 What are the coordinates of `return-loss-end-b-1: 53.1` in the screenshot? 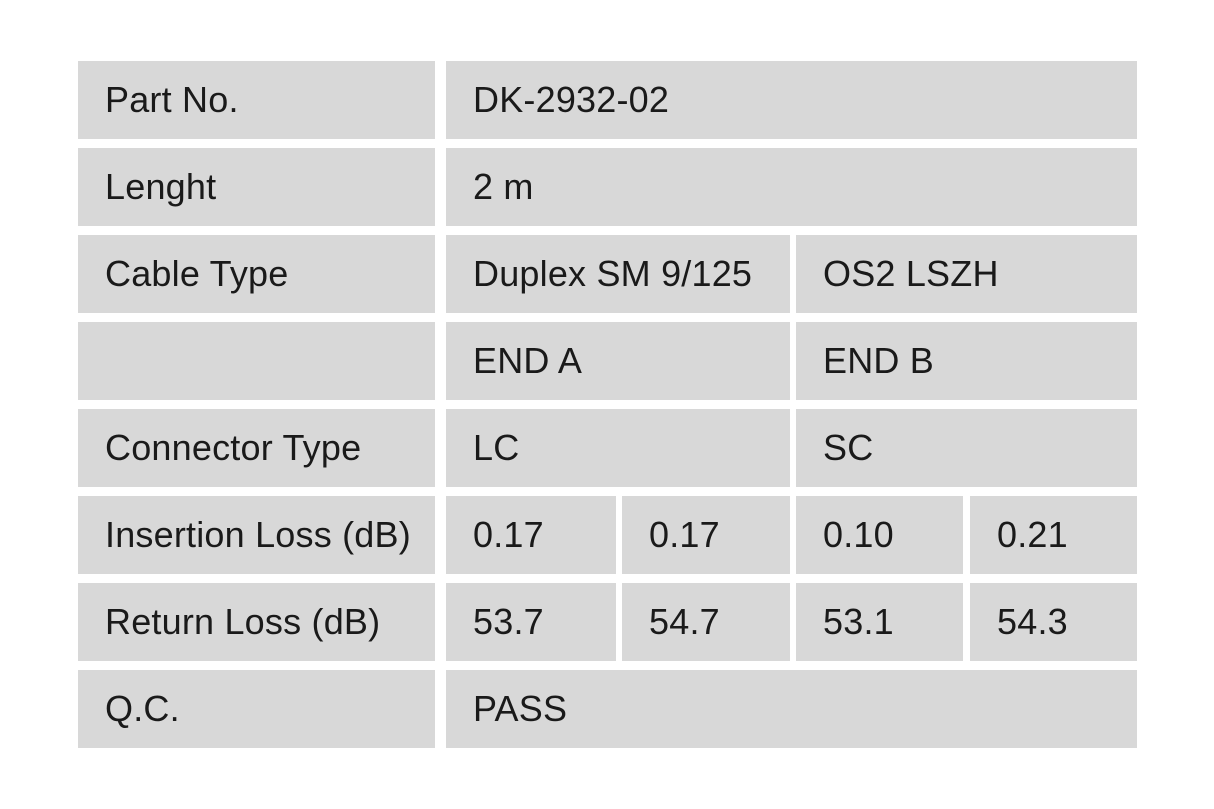 It's located at (879, 622).